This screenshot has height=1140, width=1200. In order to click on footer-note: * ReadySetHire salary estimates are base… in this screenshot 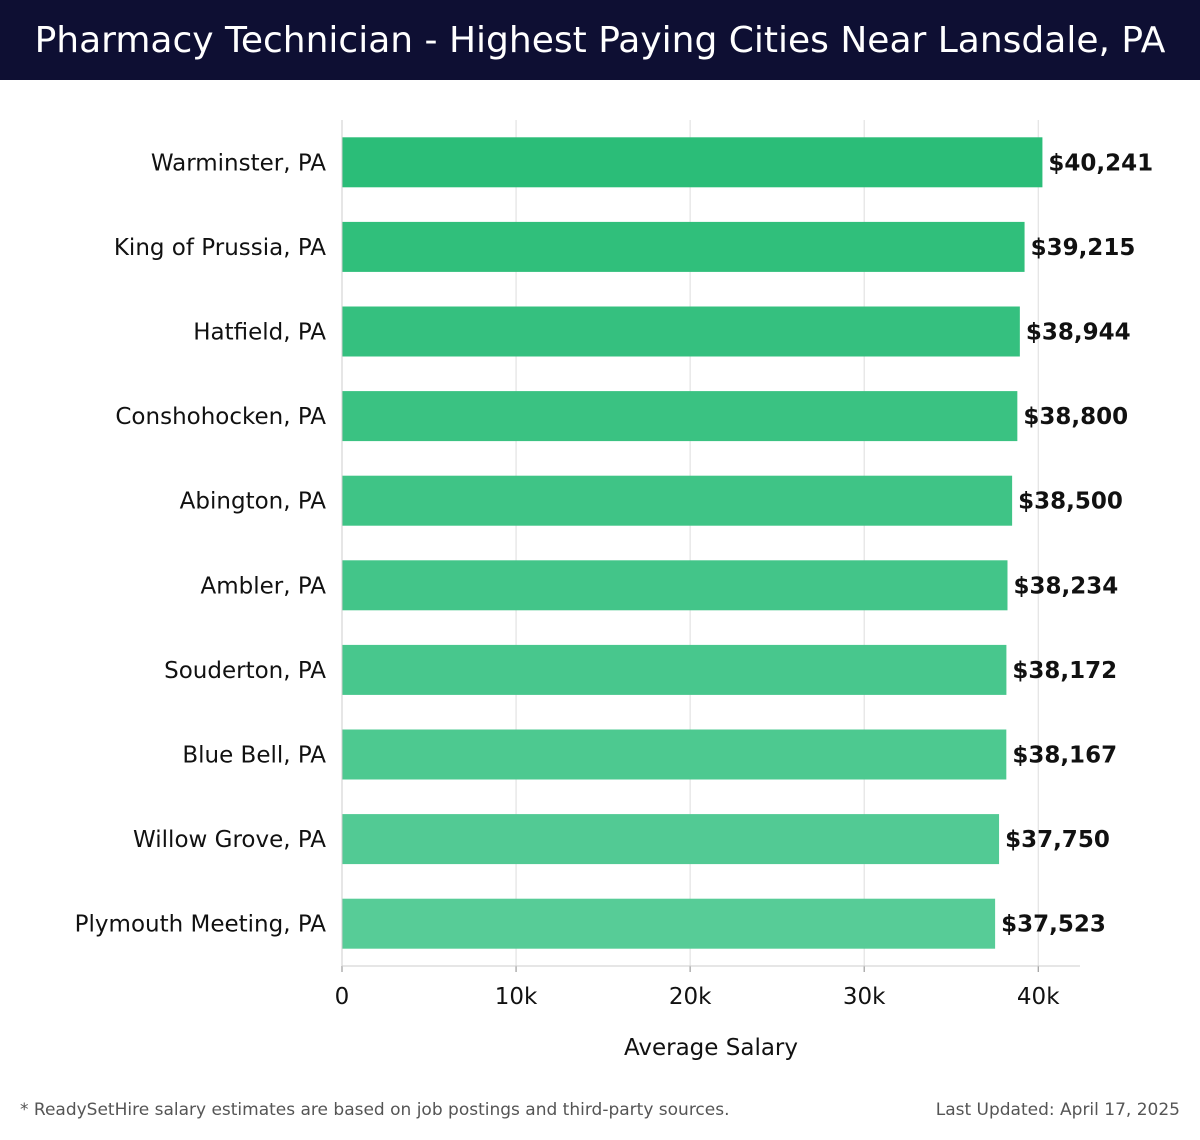, I will do `click(375, 1110)`.